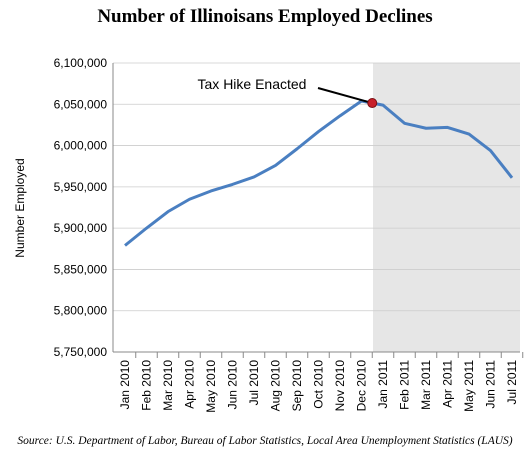 This screenshot has width=531, height=458. I want to click on x-tick-label: May 2010, so click(211, 386).